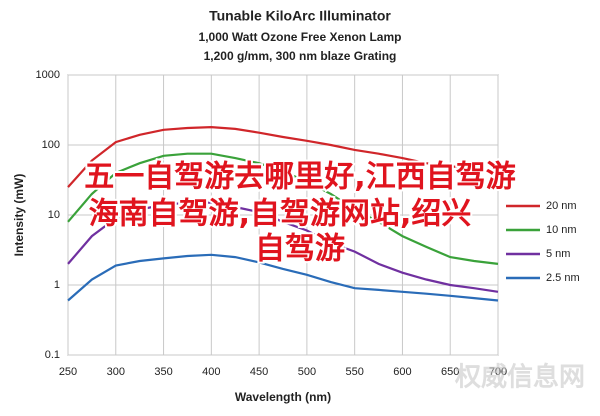 The height and width of the screenshot is (416, 600). I want to click on x-tick-label: 500, so click(307, 372).